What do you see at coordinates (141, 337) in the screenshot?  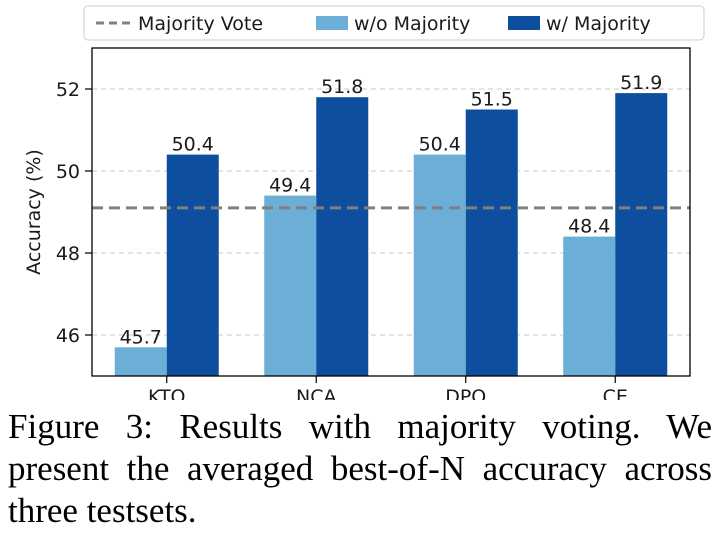 I see `data-label: 45.7` at bounding box center [141, 337].